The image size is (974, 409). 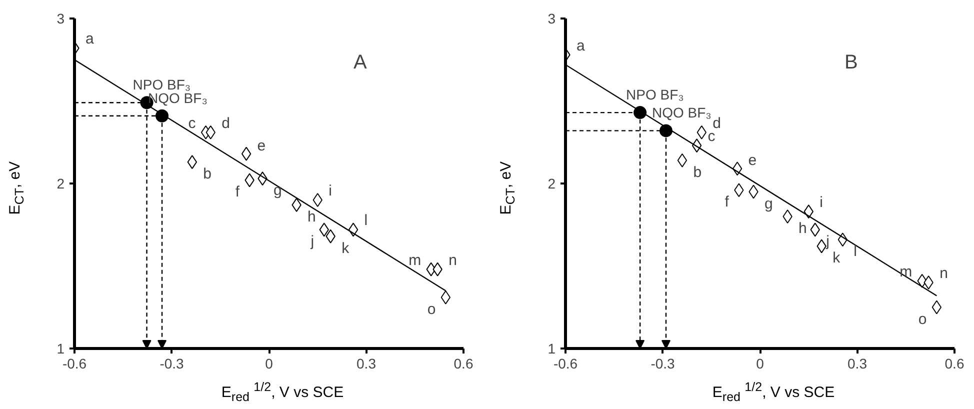 What do you see at coordinates (655, 94) in the screenshot?
I see `annotation: NPO BF₃` at bounding box center [655, 94].